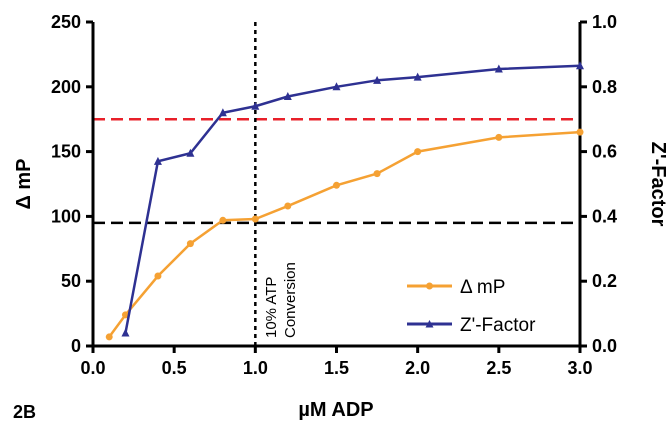 The width and height of the screenshot is (671, 426). Describe the element at coordinates (76, 346) in the screenshot. I see `left-y-tick-label-0: 0` at that location.